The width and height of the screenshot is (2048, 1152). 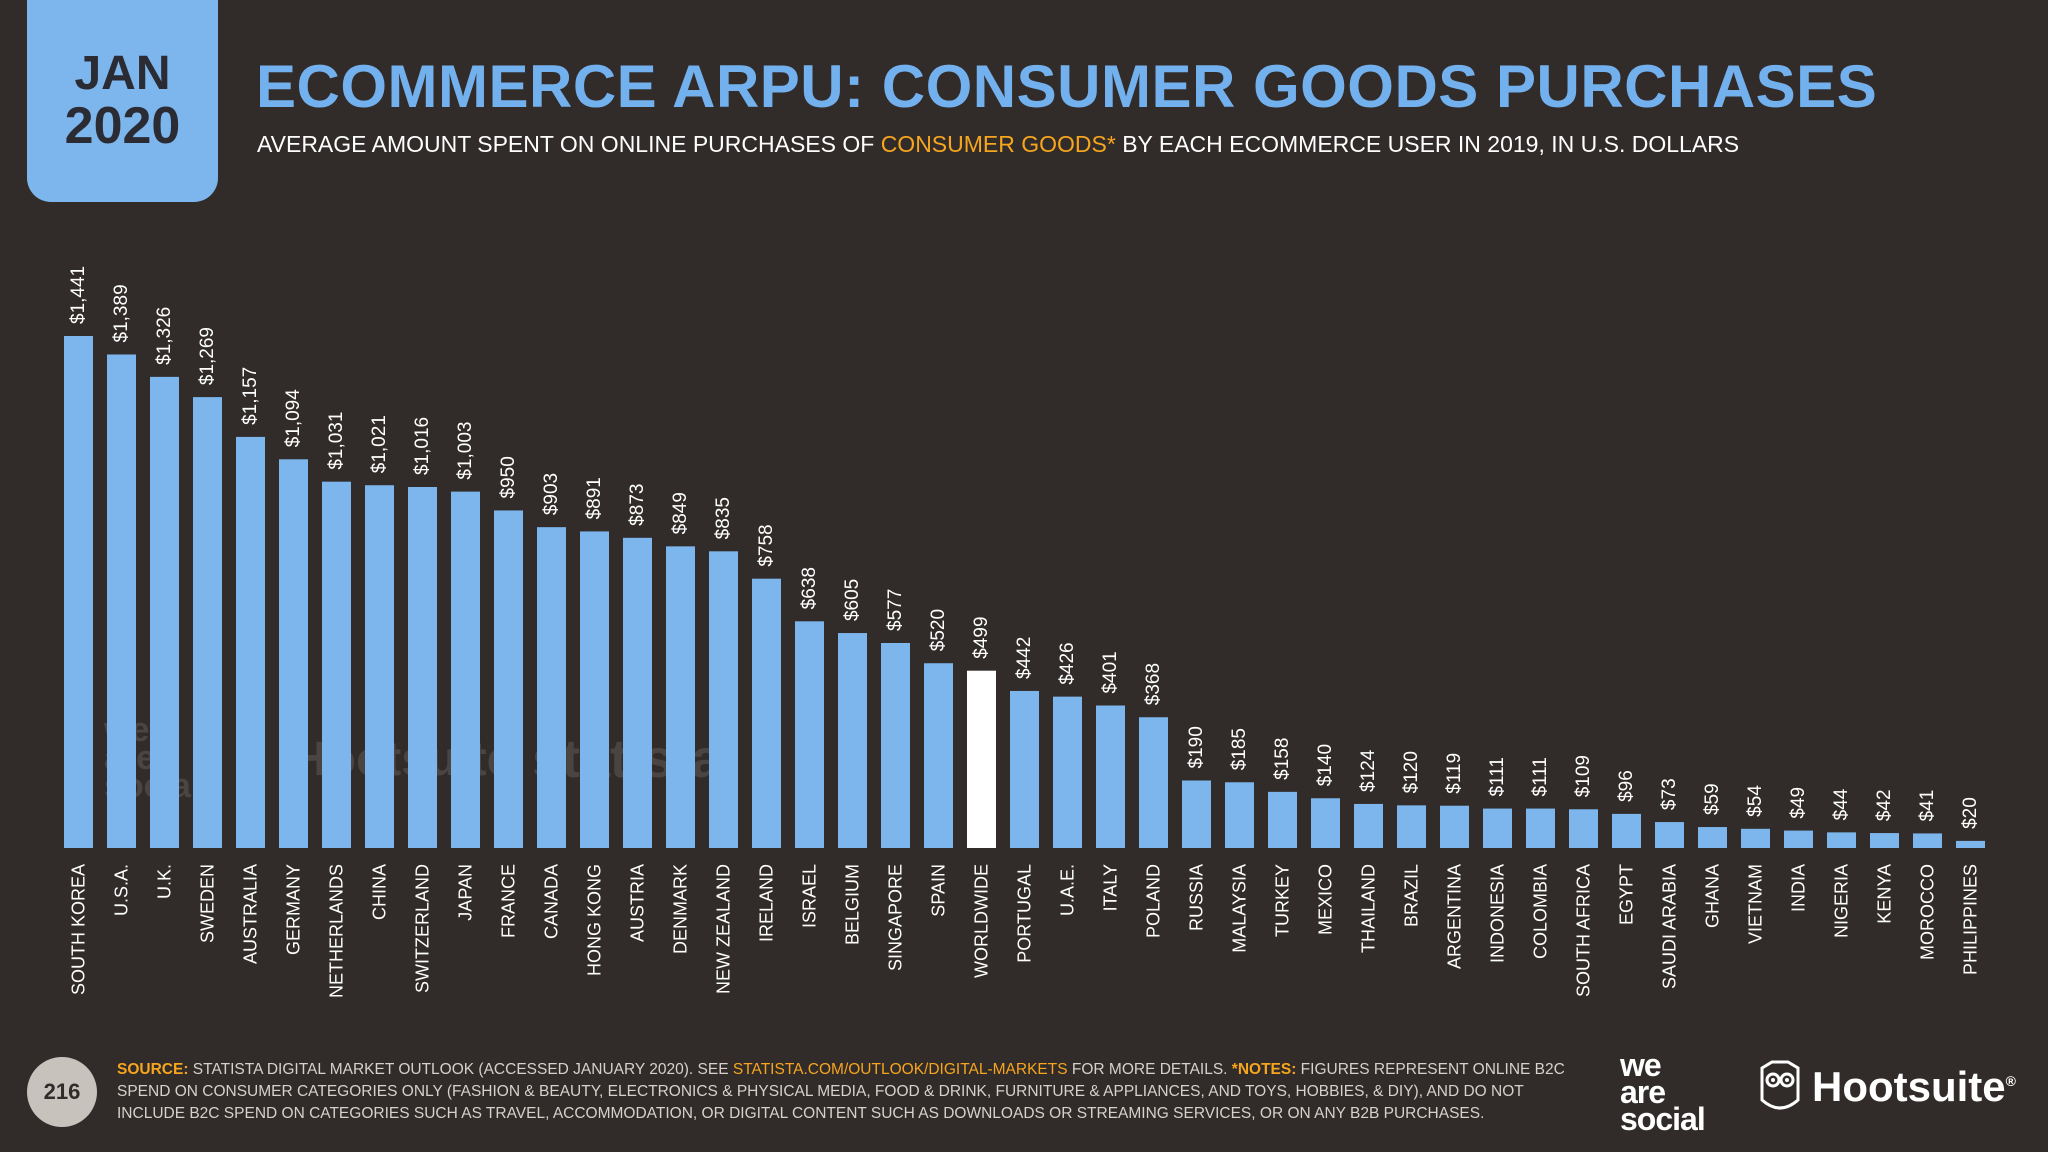 I want to click on value-label: $849, so click(x=680, y=513).